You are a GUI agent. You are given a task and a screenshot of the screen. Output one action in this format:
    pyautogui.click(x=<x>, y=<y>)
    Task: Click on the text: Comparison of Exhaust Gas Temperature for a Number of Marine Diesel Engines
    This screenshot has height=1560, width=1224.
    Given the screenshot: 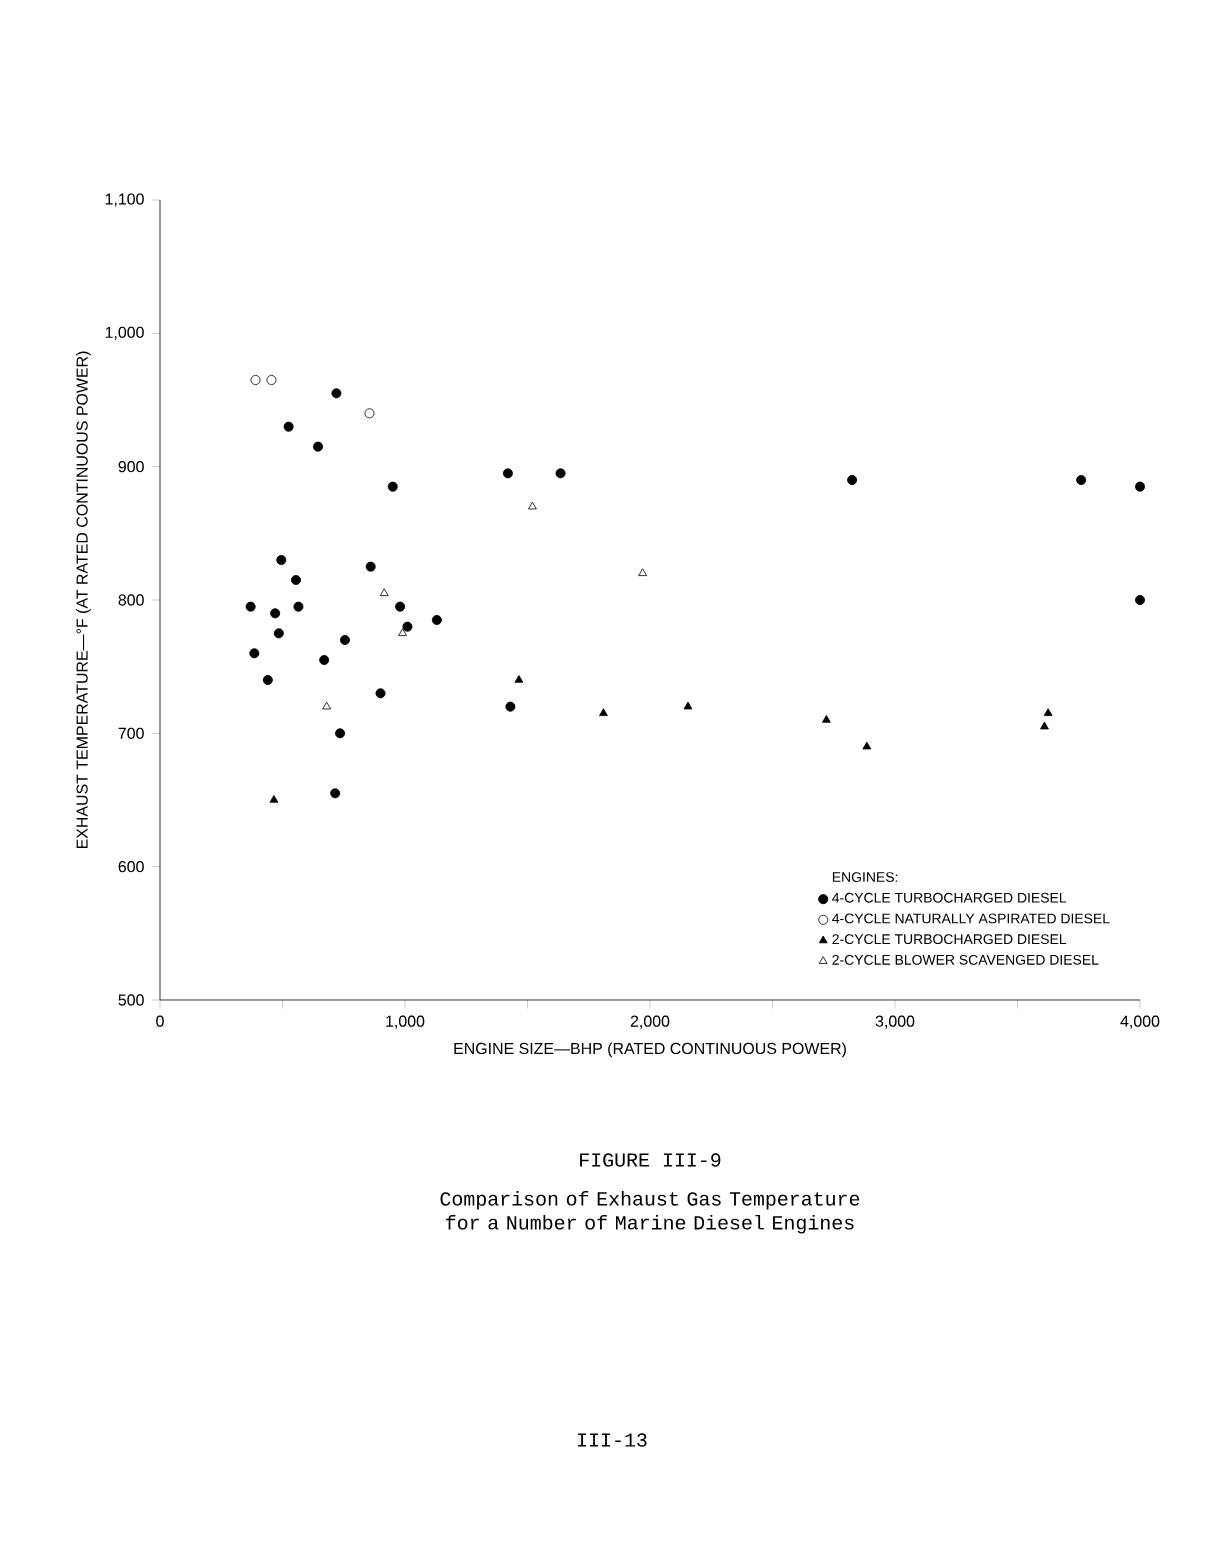 What is the action you would take?
    pyautogui.click(x=650, y=1212)
    